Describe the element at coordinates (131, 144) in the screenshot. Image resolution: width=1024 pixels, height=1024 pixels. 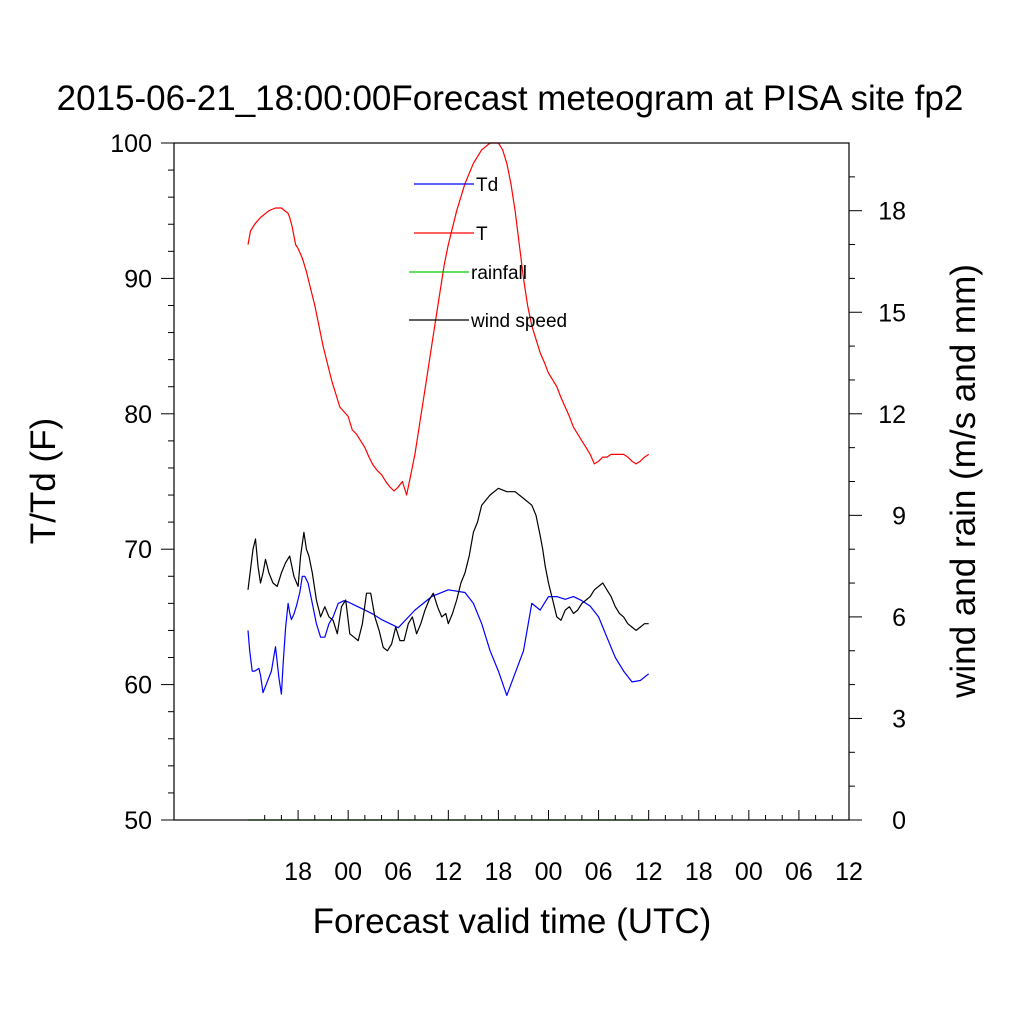
I see `y-left-tick-label: 100` at that location.